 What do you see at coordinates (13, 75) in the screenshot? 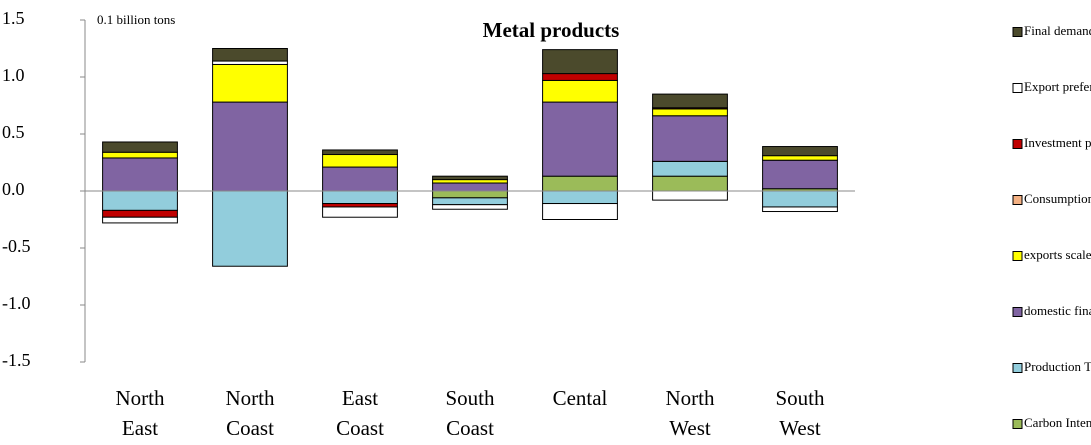
I see `y-tick-label: 1.0` at bounding box center [13, 75].